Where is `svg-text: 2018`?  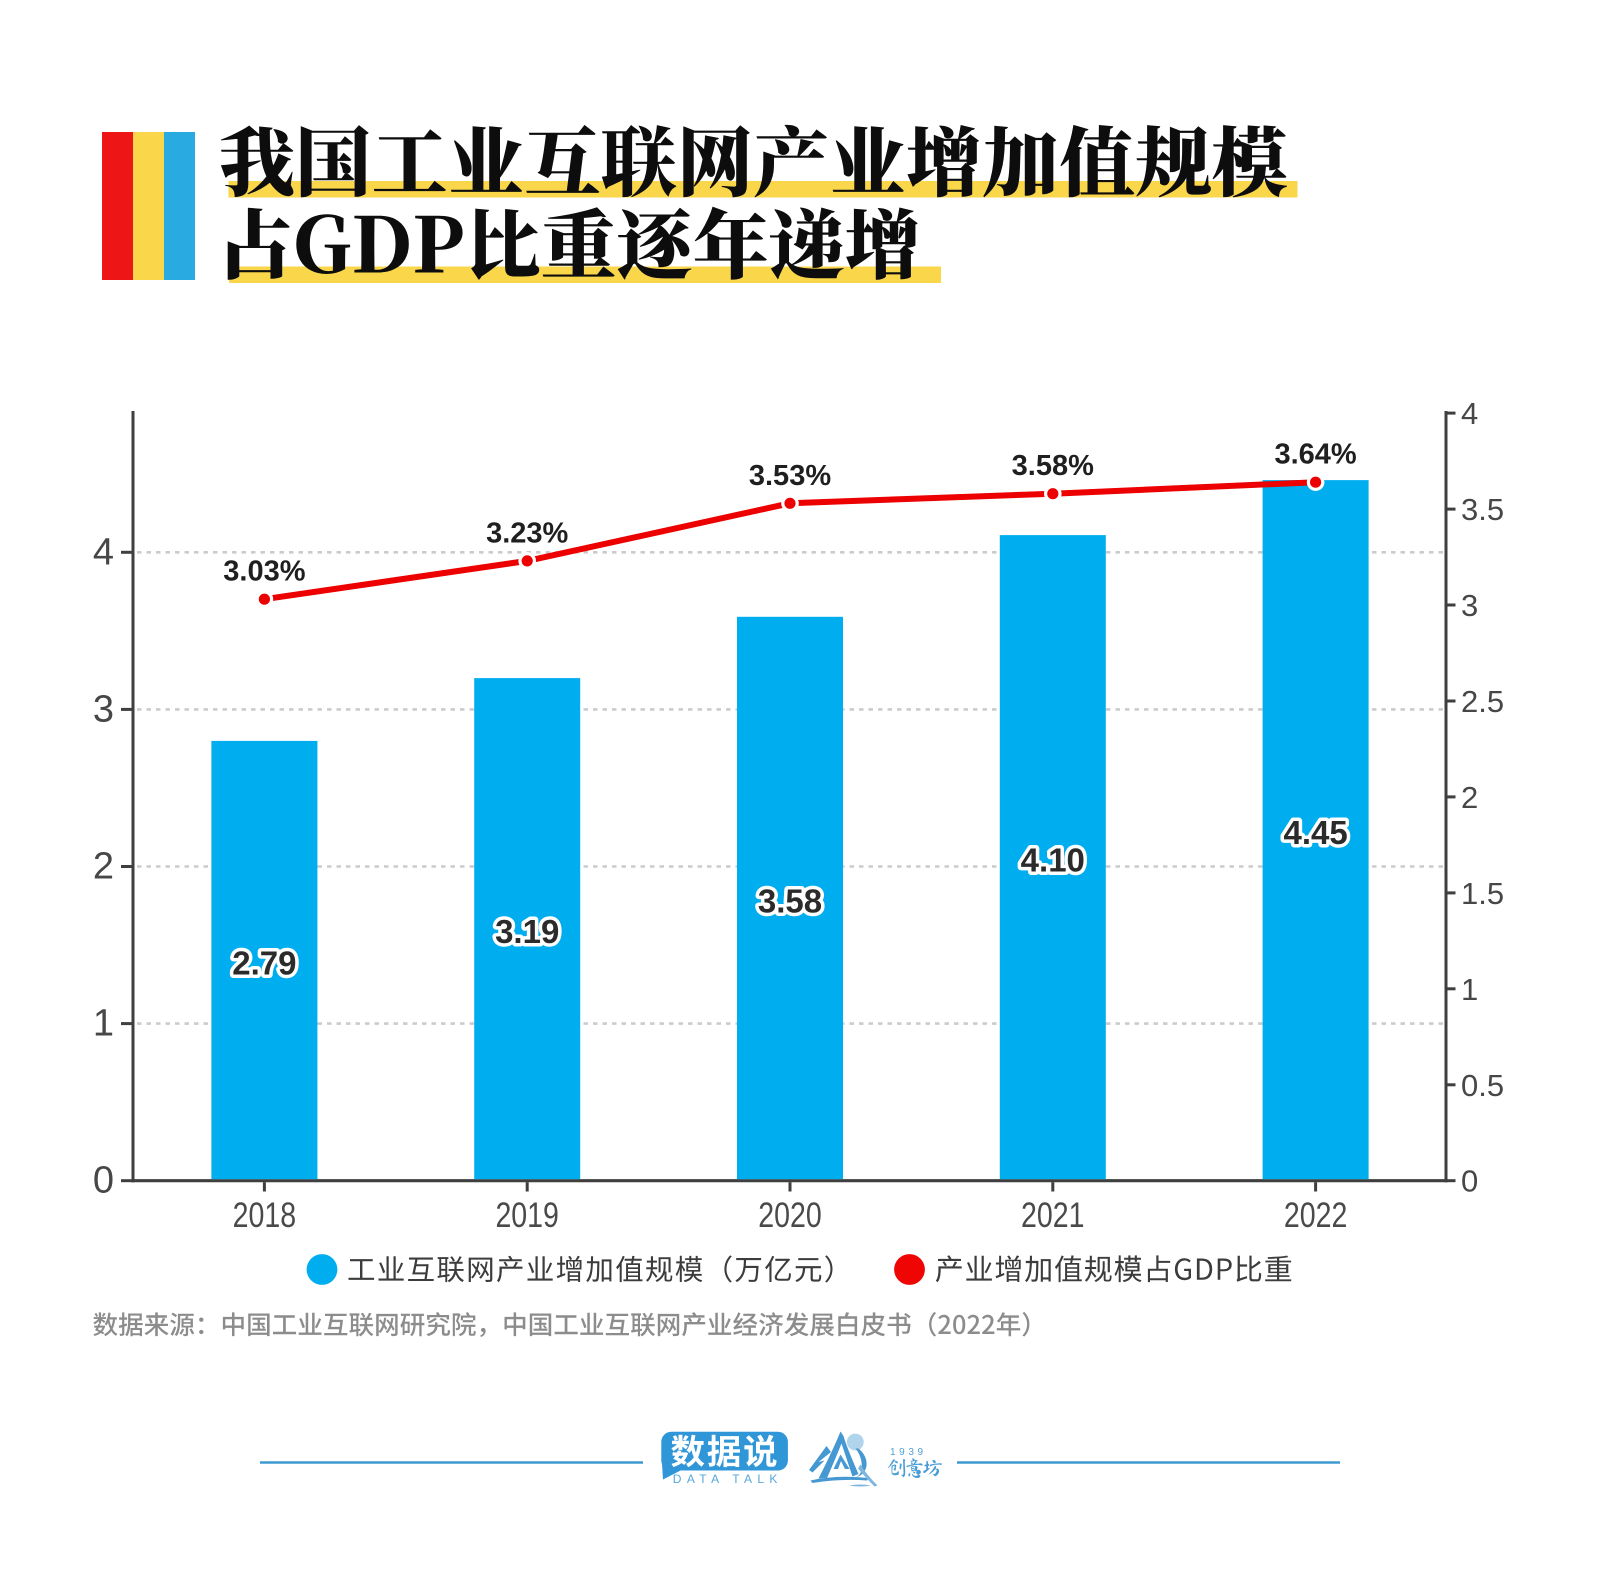
svg-text: 2018 is located at coordinates (265, 1215).